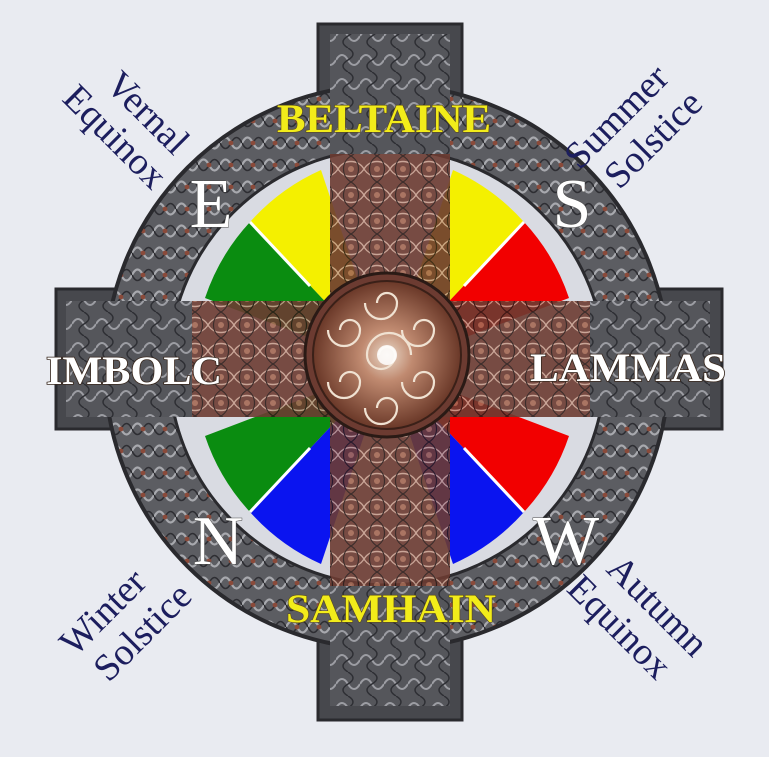 The width and height of the screenshot is (769, 757). I want to click on direction-bottom-right-letter: W, so click(566, 541).